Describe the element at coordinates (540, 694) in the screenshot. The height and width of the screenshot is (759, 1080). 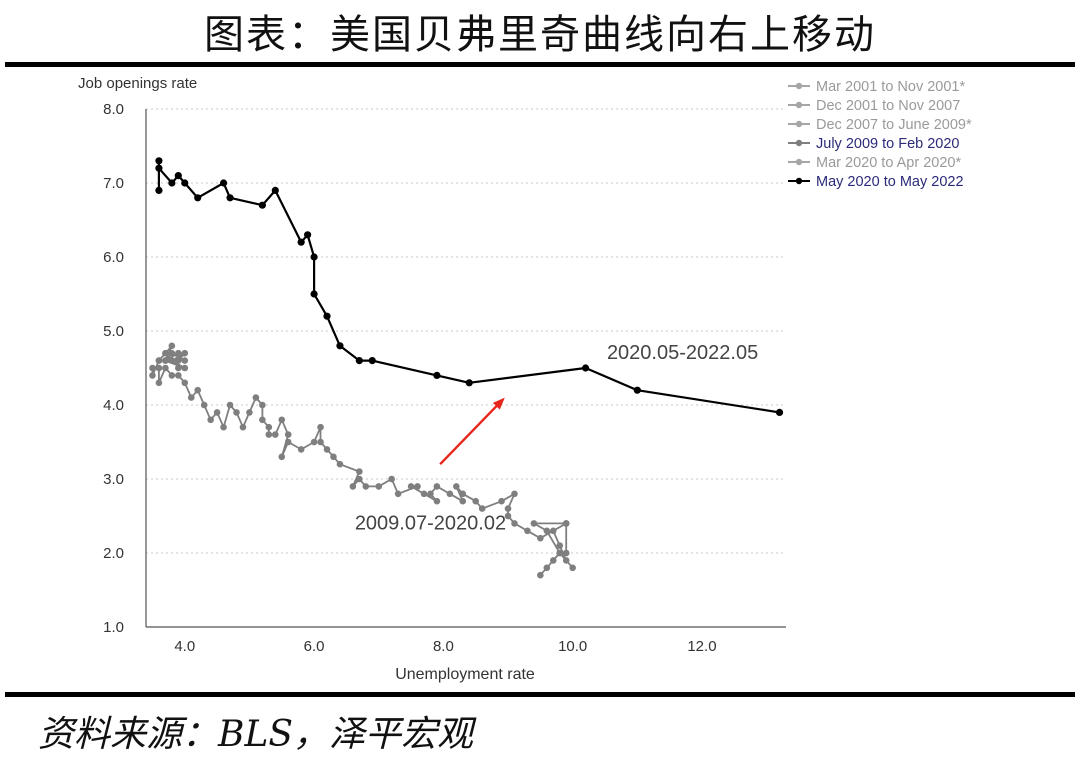
I see `bottom-rule` at that location.